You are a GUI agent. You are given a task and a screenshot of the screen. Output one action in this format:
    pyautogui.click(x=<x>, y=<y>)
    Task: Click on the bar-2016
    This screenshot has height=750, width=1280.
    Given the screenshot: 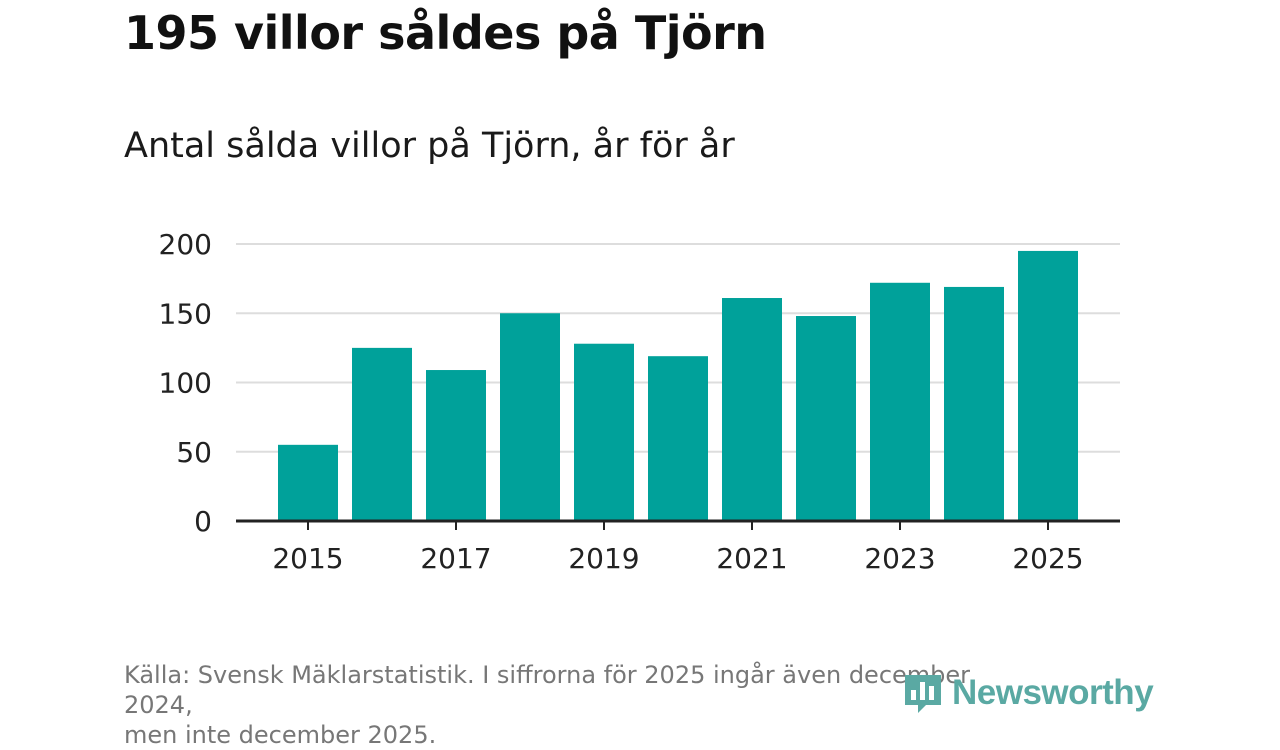 What is the action you would take?
    pyautogui.click(x=382, y=434)
    